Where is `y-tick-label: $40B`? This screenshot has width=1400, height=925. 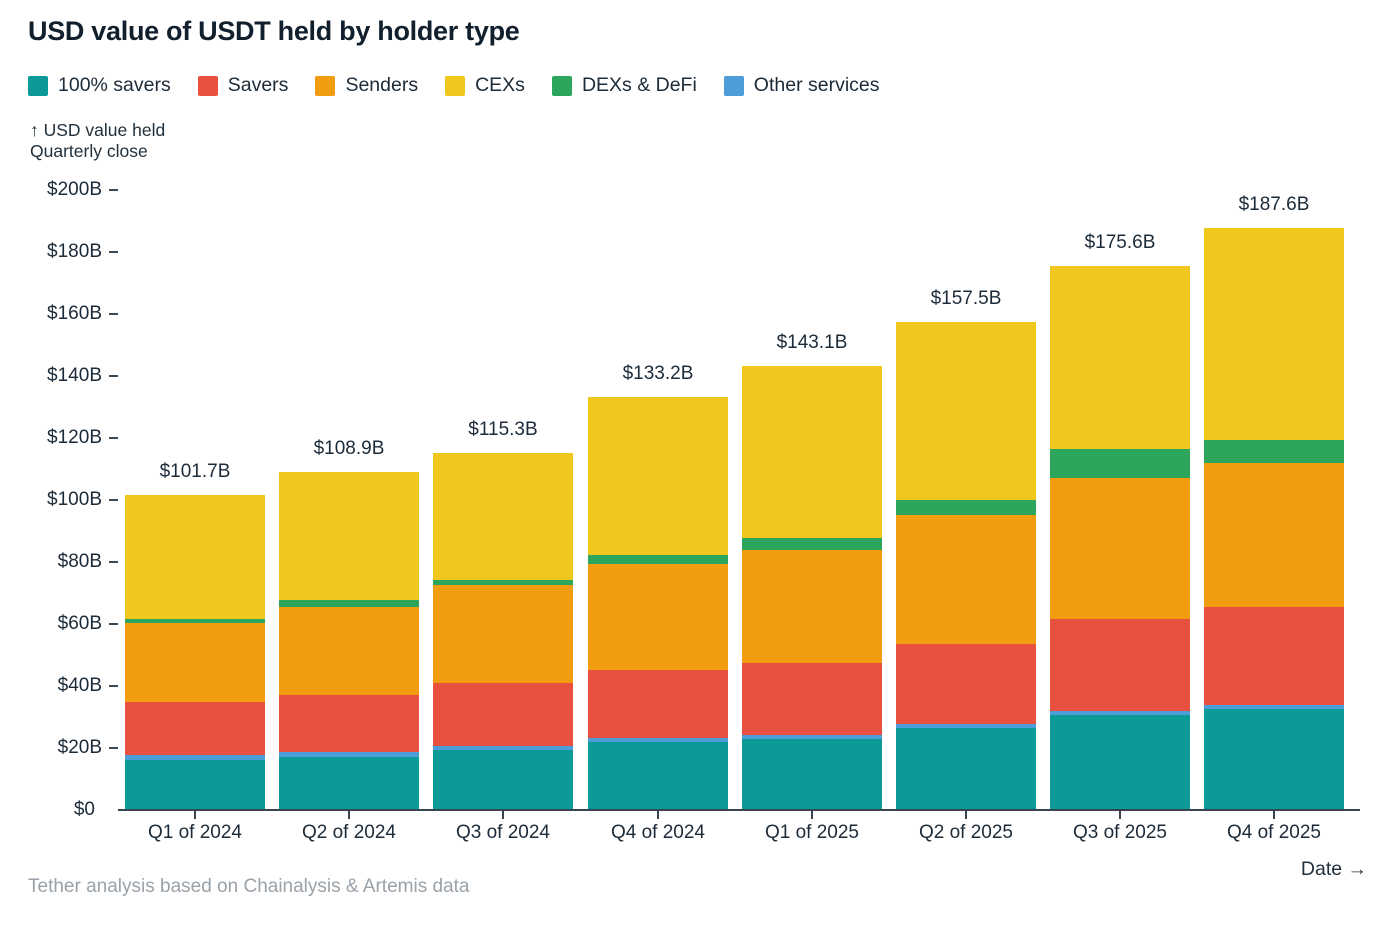 y-tick-label: $40B is located at coordinates (79, 685).